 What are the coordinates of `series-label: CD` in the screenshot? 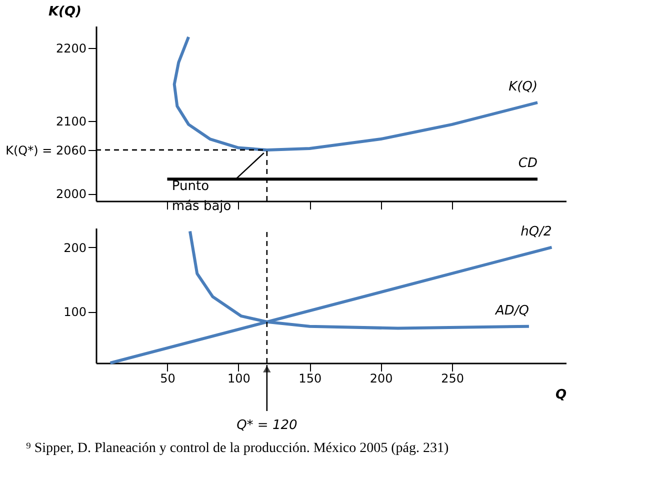 It's located at (528, 164).